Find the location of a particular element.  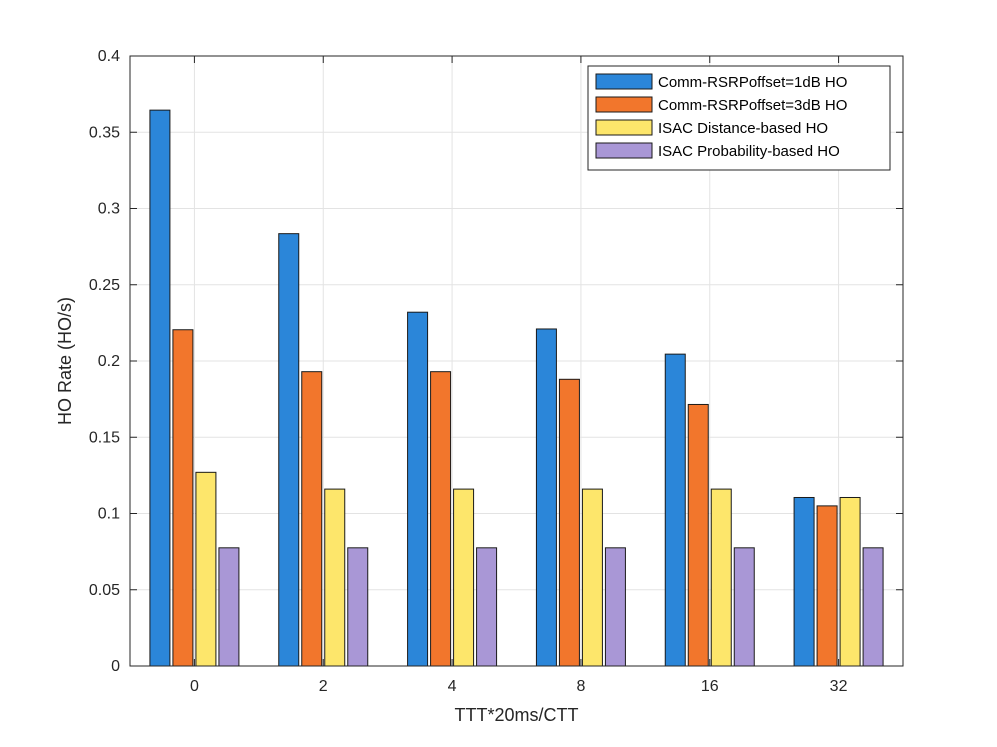

y-tick-label: 0.1 is located at coordinates (109, 514).